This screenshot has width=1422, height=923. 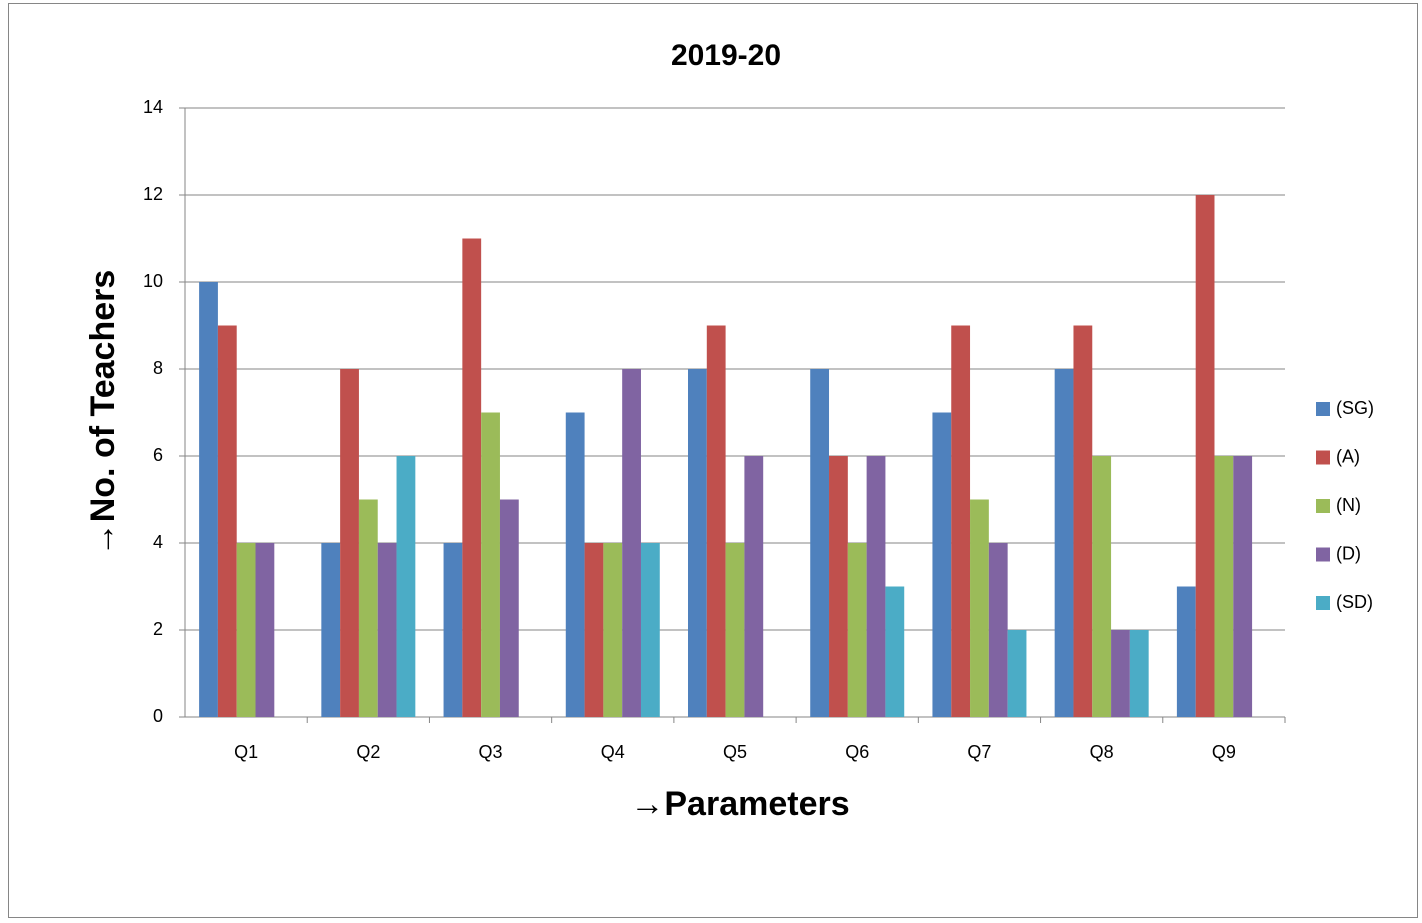 What do you see at coordinates (158, 629) in the screenshot?
I see `y-tick-label: 2` at bounding box center [158, 629].